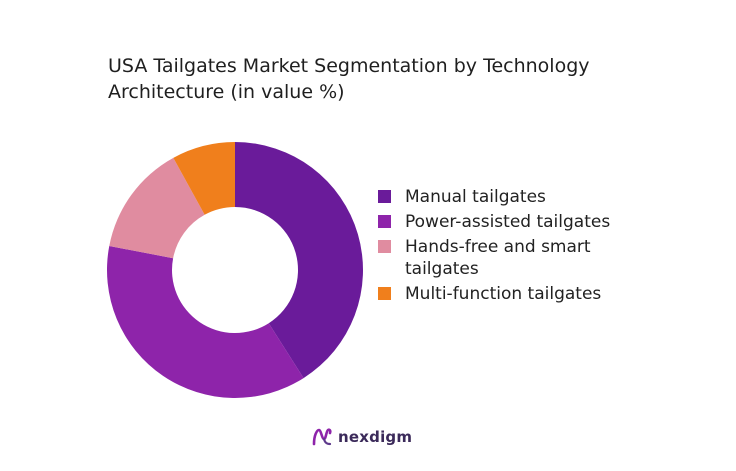 This screenshot has width=736, height=471. Describe the element at coordinates (475, 197) in the screenshot. I see `legend-label: Manual tailgates` at that location.